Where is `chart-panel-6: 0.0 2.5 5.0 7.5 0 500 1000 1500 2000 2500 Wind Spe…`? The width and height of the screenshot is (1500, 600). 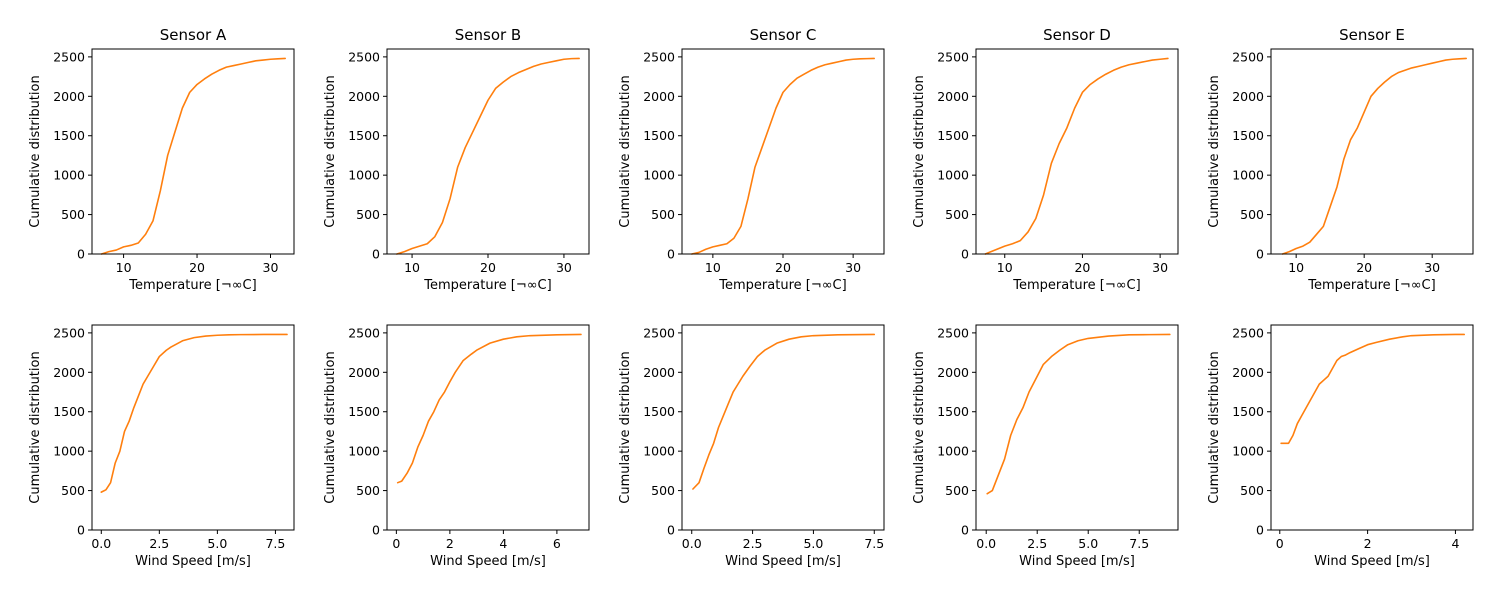
chart-panel-6: 0.0 2.5 5.0 7.5 0 500 1000 1500 2000 2500 Wind Spe… is located at coordinates (161, 446).